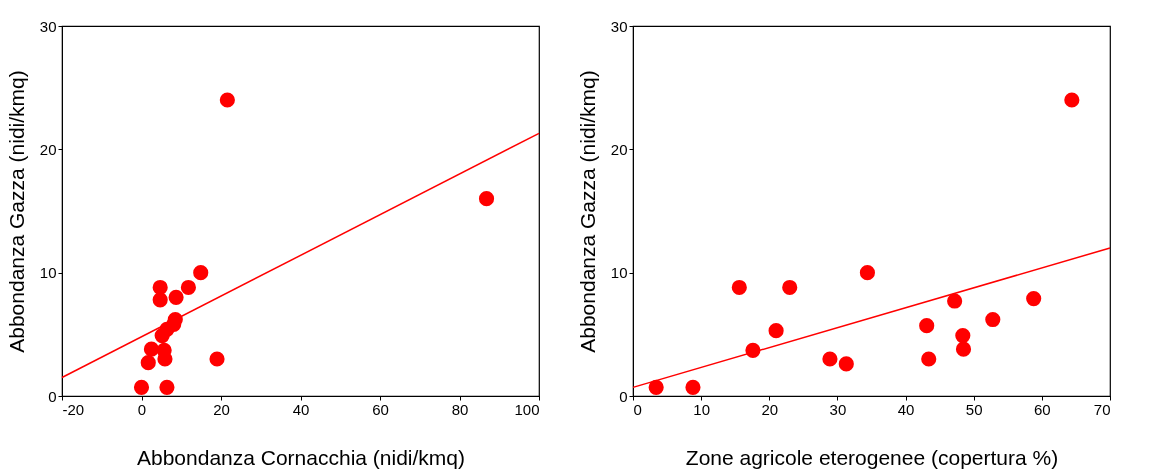 The image size is (1175, 475). What do you see at coordinates (460, 409) in the screenshot?
I see `x-tick-label: 80` at bounding box center [460, 409].